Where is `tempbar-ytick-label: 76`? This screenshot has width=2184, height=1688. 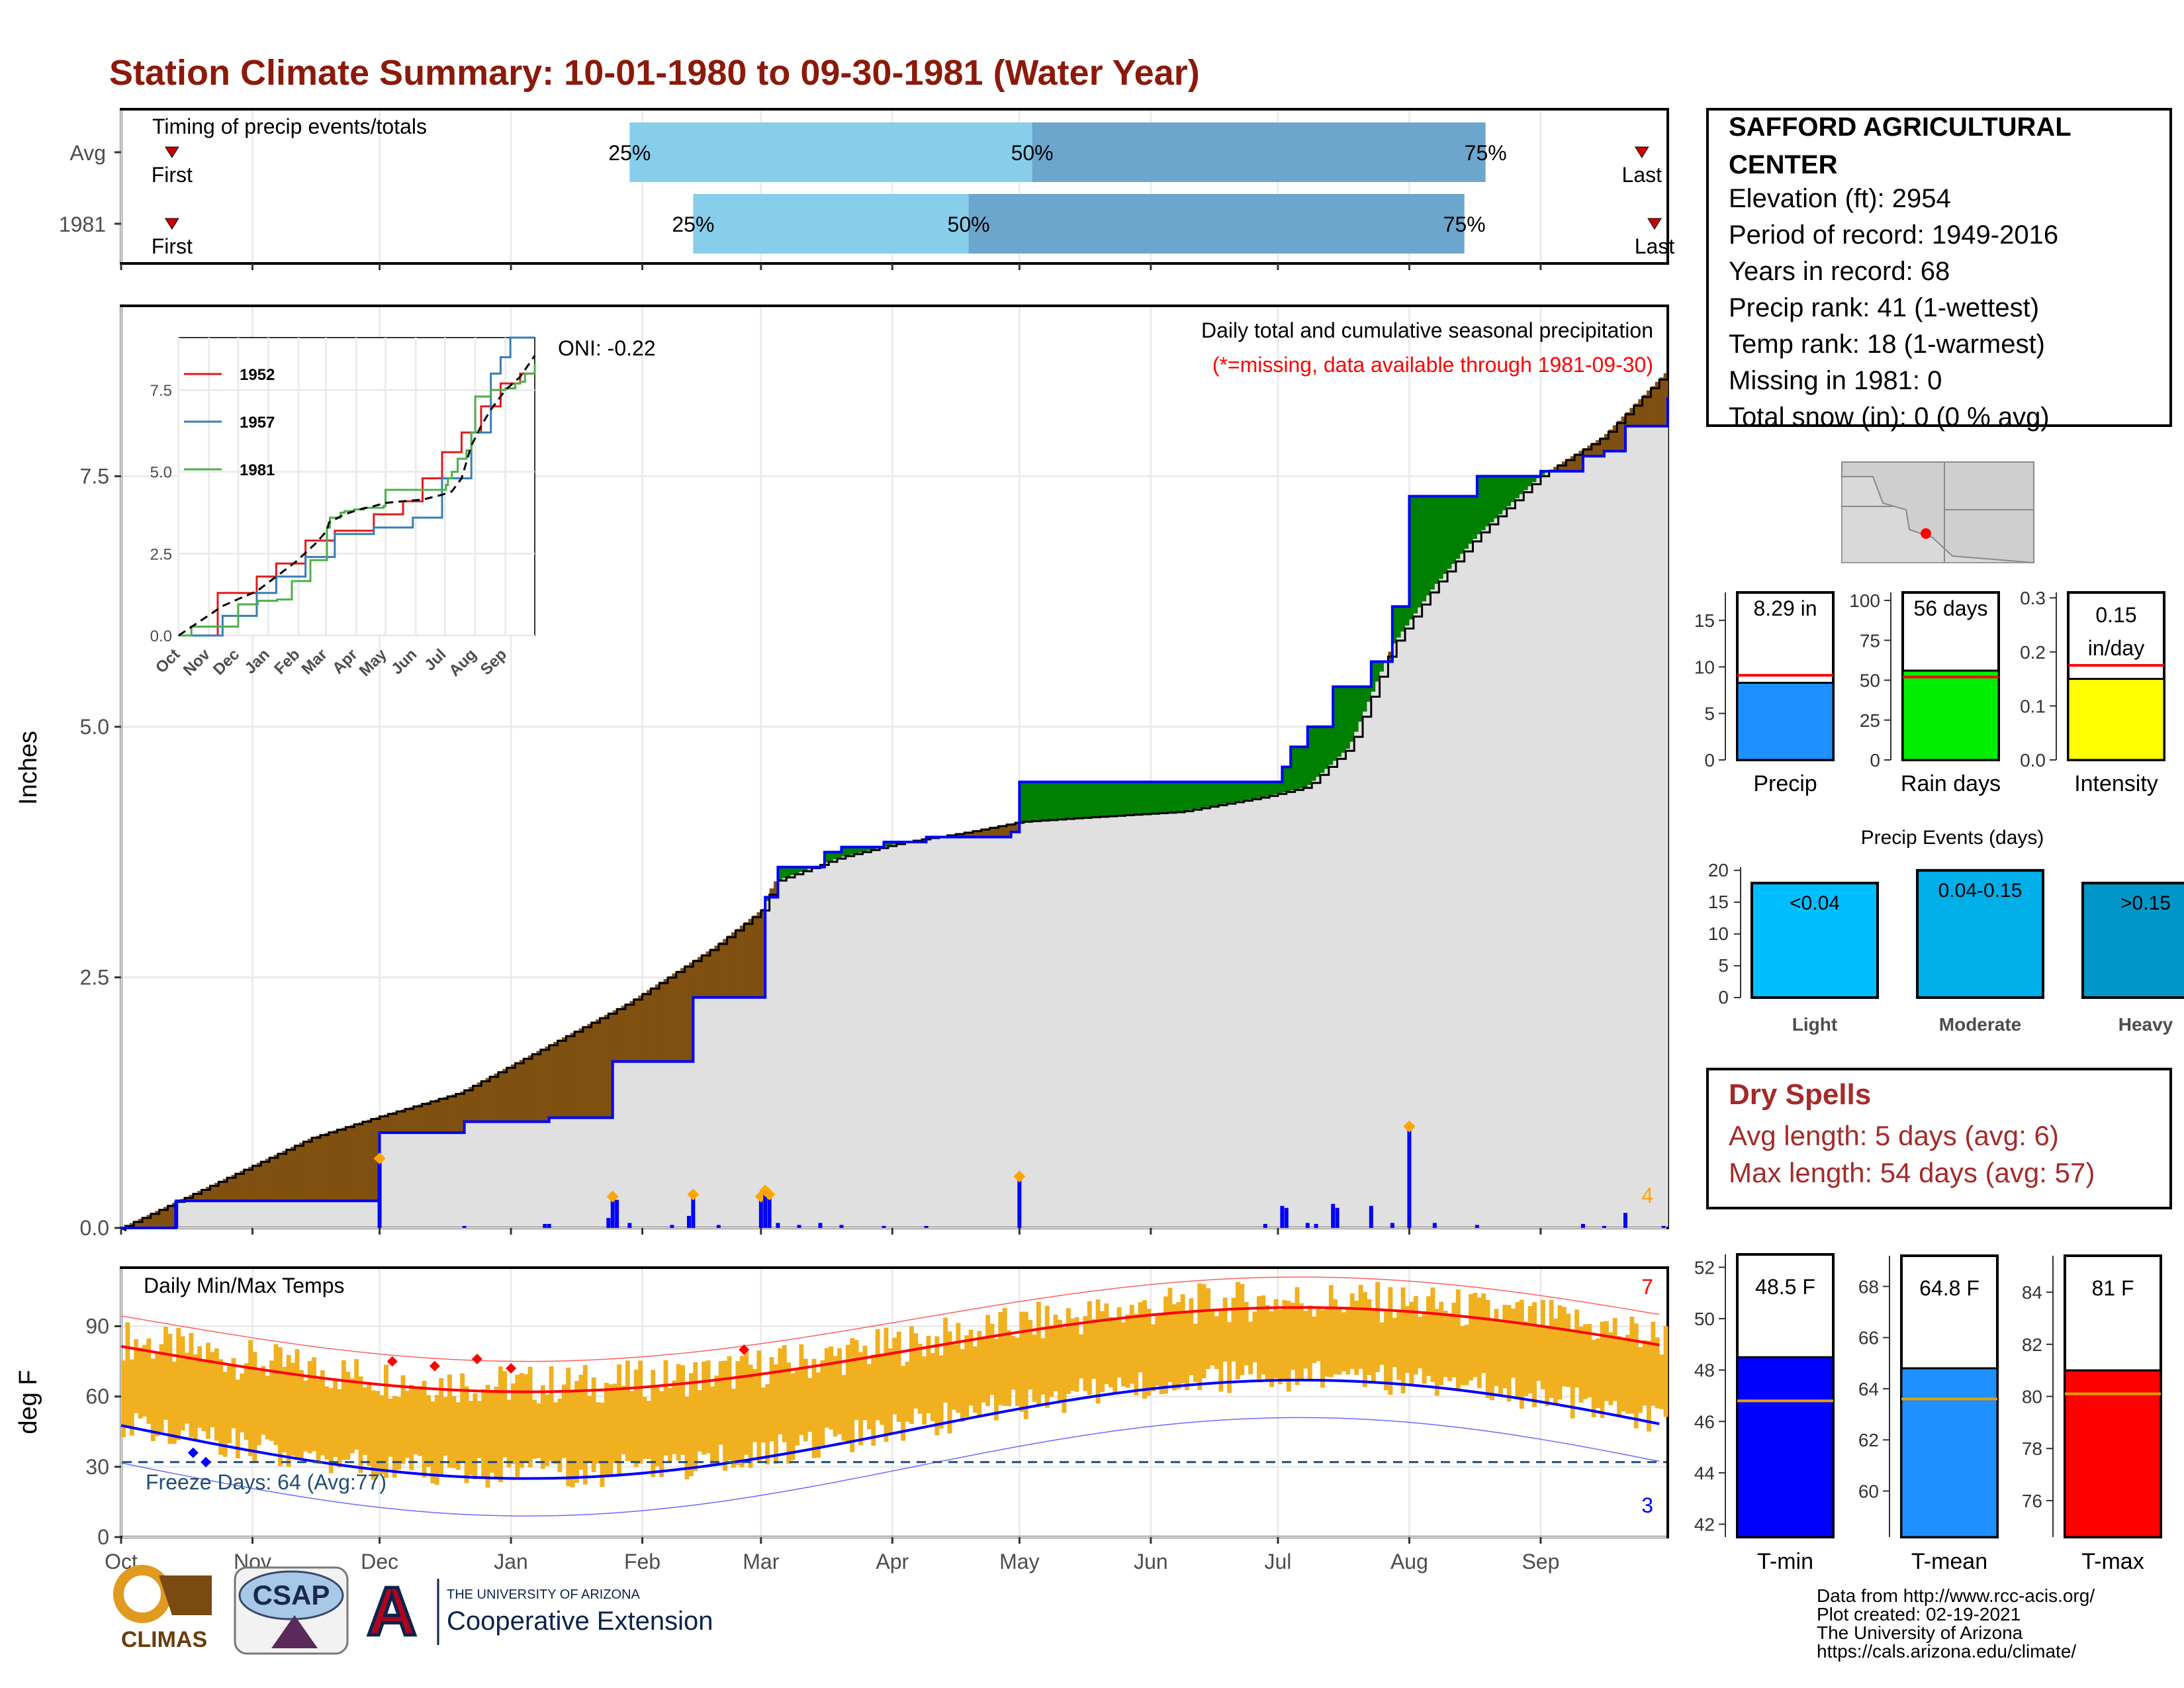
tempbar-ytick-label: 76 is located at coordinates (2032, 1501).